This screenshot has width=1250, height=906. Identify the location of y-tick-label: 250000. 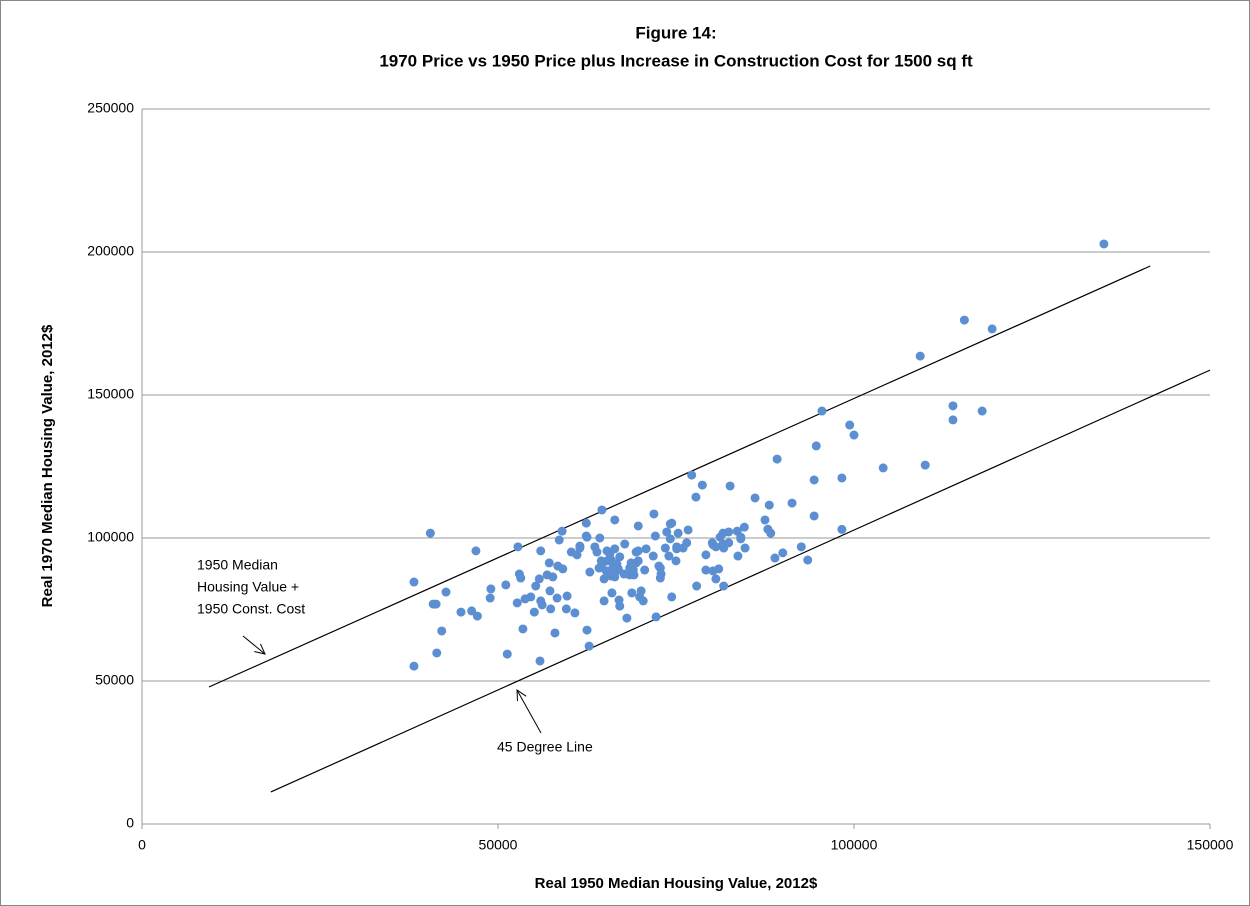
(110, 108).